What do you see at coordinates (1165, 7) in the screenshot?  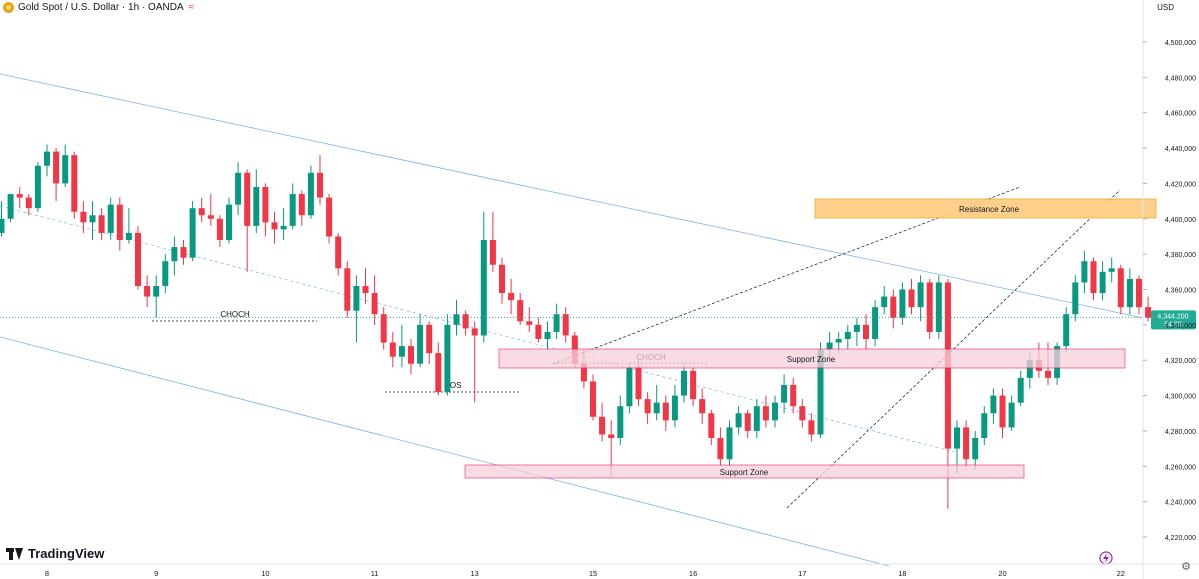 I see `currency-label: USD` at bounding box center [1165, 7].